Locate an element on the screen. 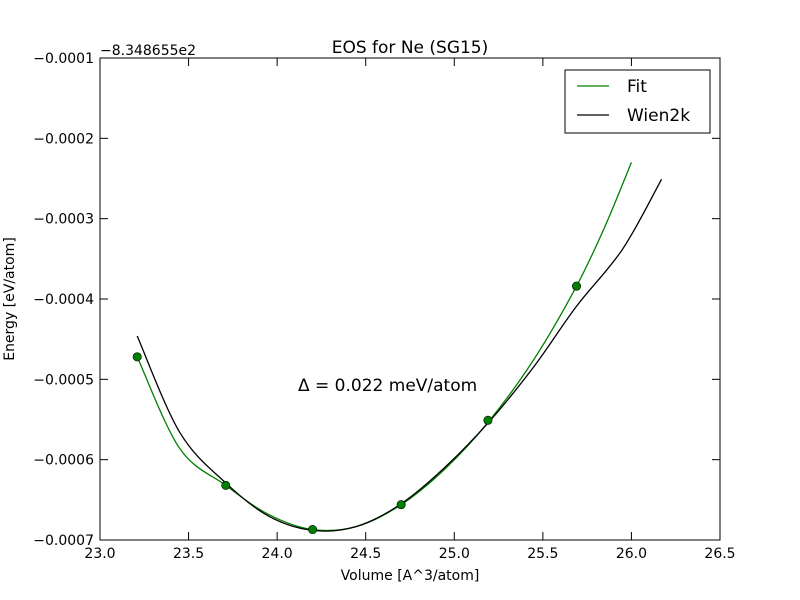  y-tick-label: −0.0004 is located at coordinates (63, 300).